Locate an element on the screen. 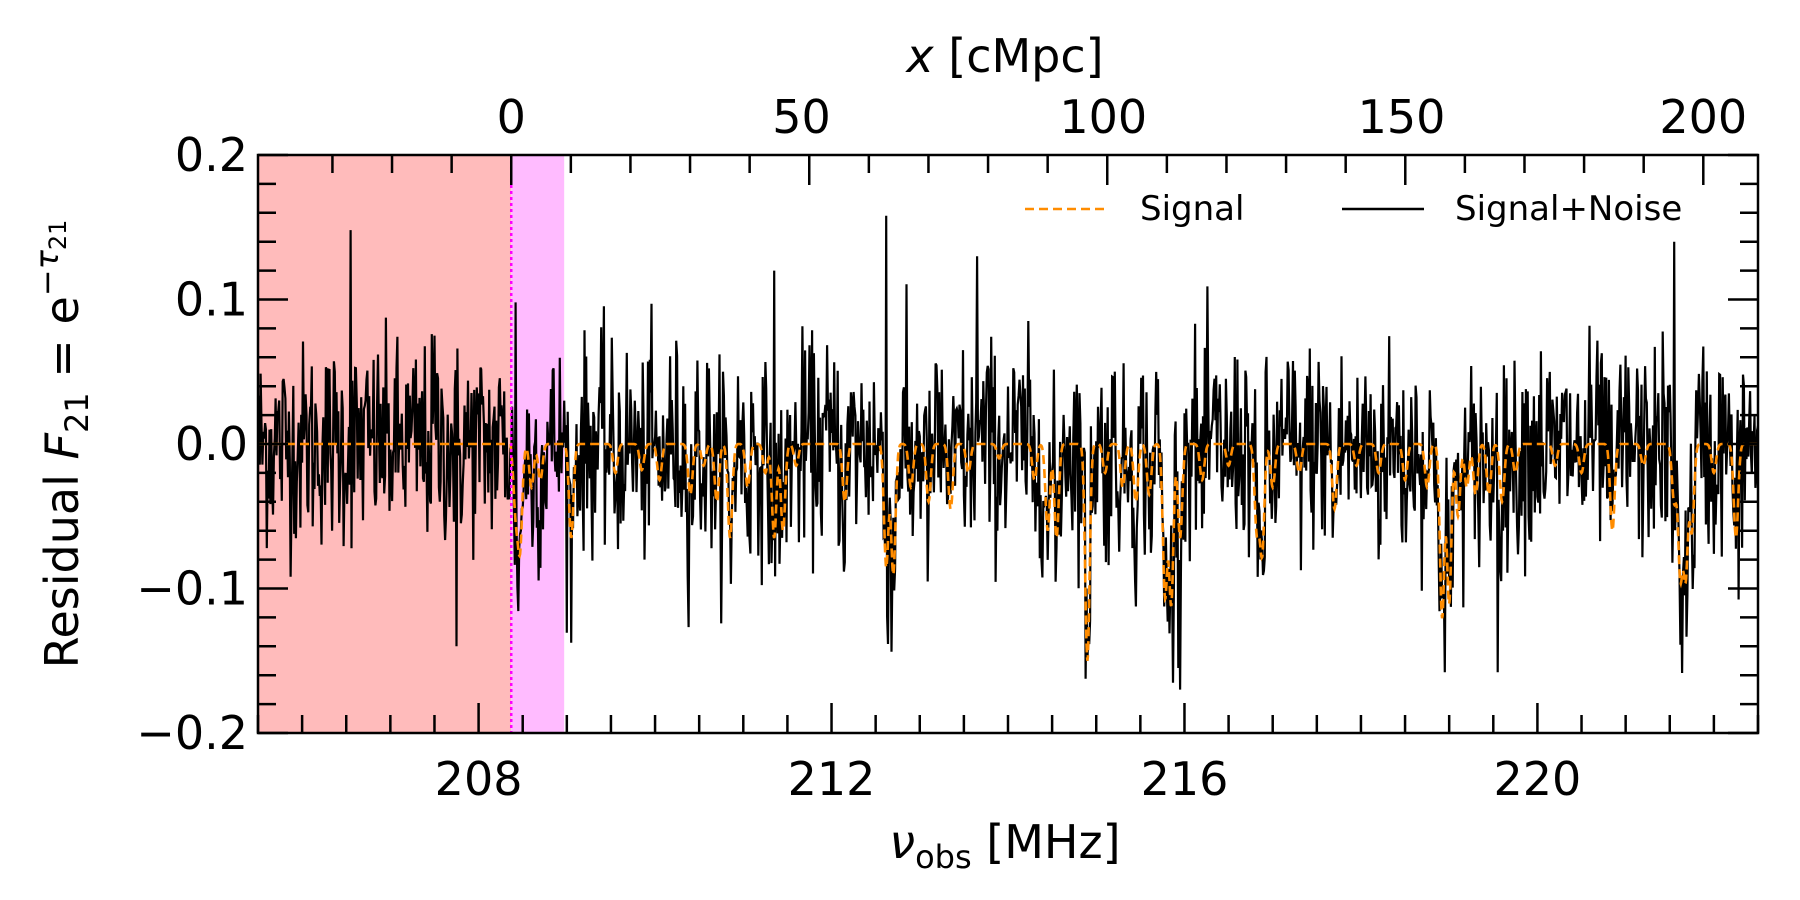 The height and width of the screenshot is (900, 1800). x-top-tick-label: 200 is located at coordinates (1703, 117).